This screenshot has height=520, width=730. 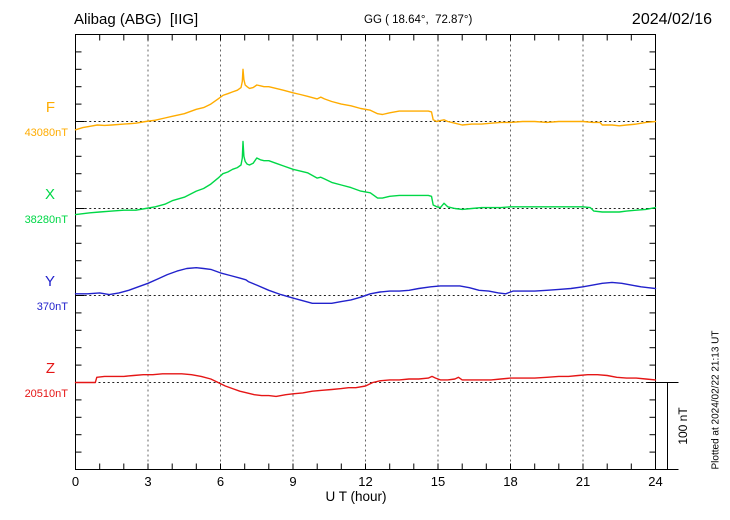 What do you see at coordinates (46, 393) in the screenshot?
I see `component-baseline-value-z: 20510nT` at bounding box center [46, 393].